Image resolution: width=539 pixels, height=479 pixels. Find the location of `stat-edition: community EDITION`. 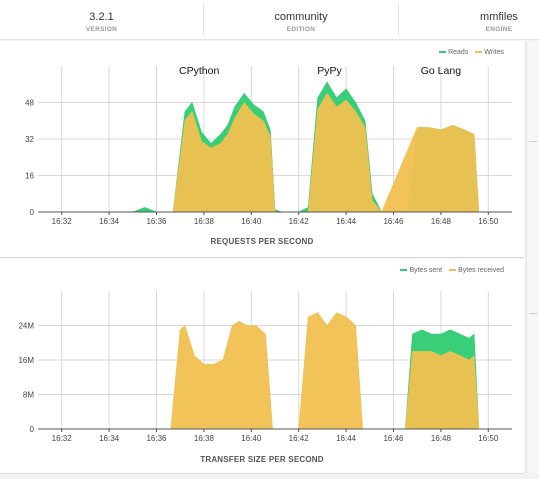

stat-edition: community EDITION is located at coordinates (301, 19).